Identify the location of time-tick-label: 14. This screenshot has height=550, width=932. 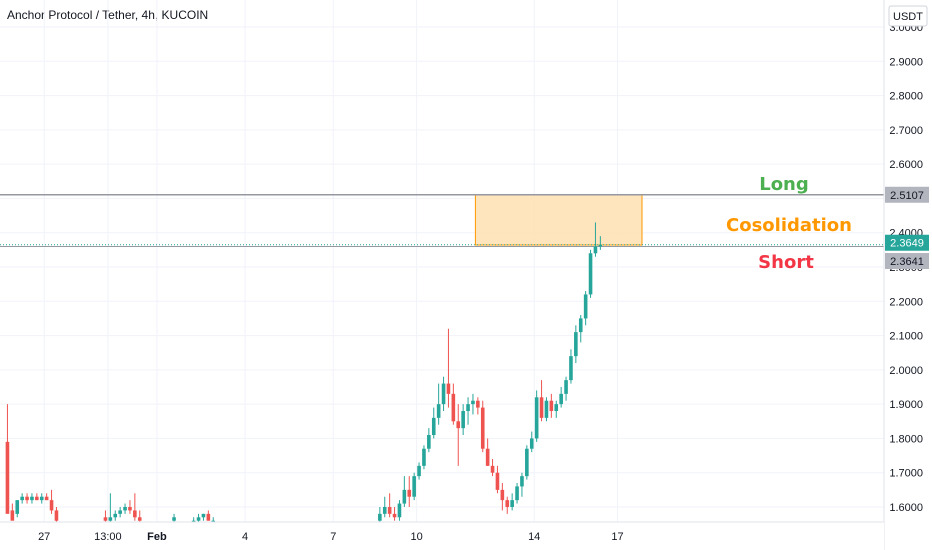
(534, 537).